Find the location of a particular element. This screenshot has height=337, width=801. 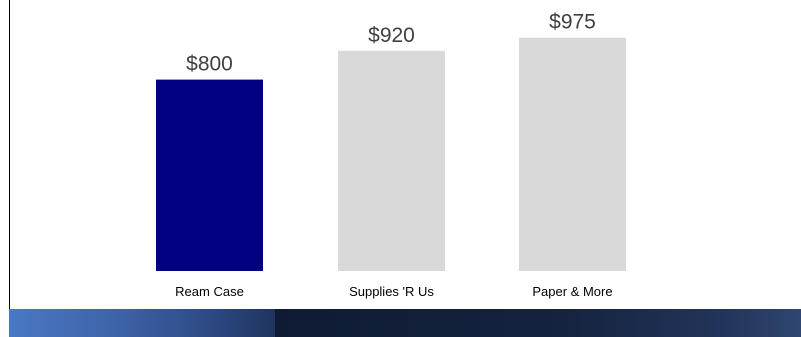

footer-band-left is located at coordinates (142, 323).